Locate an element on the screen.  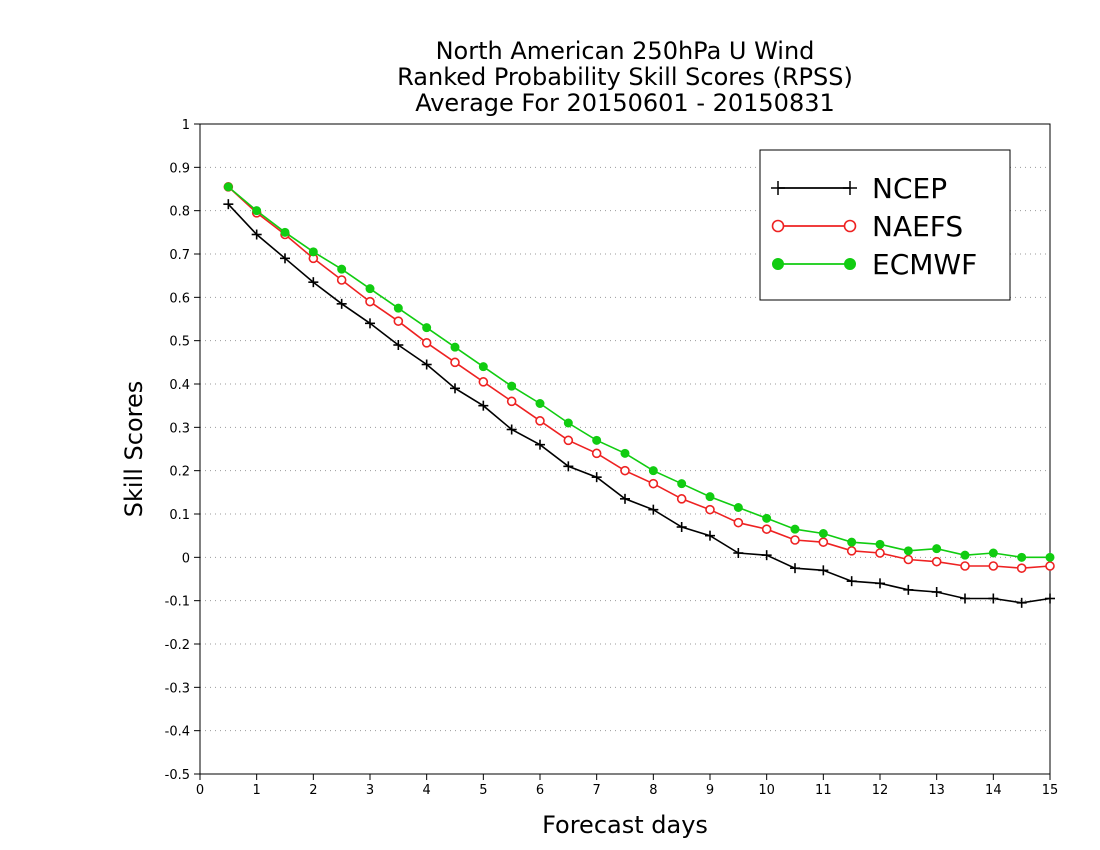
y-tick-label: 0 is located at coordinates (186, 558).